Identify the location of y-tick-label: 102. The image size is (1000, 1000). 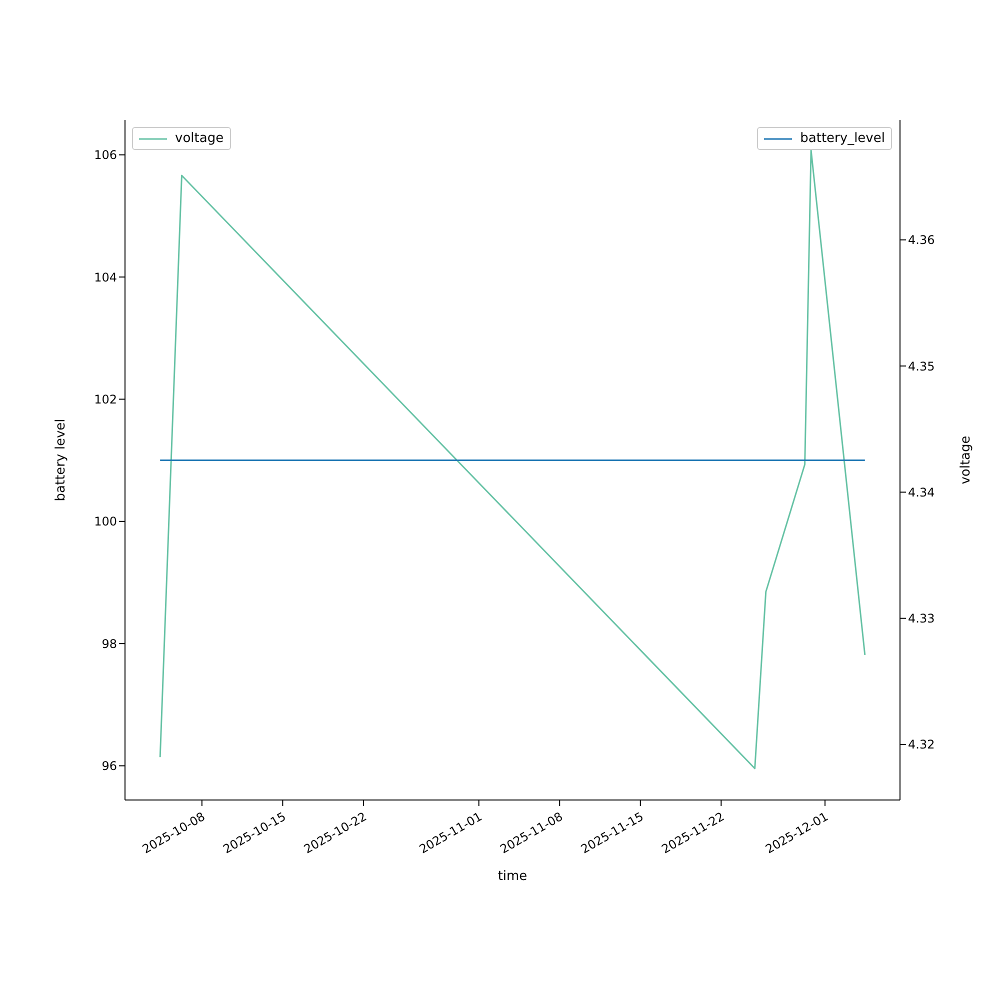
(105, 399).